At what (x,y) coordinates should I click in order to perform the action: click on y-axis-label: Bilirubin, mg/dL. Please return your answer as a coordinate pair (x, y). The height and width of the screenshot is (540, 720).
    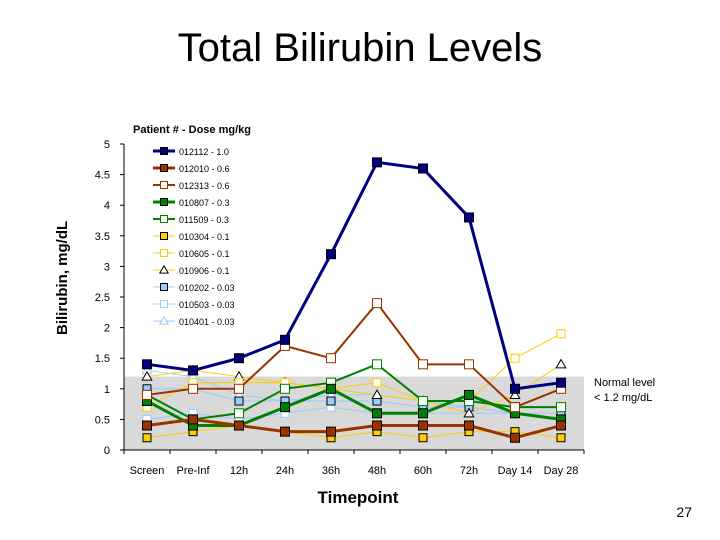
    Looking at the image, I should click on (62, 277).